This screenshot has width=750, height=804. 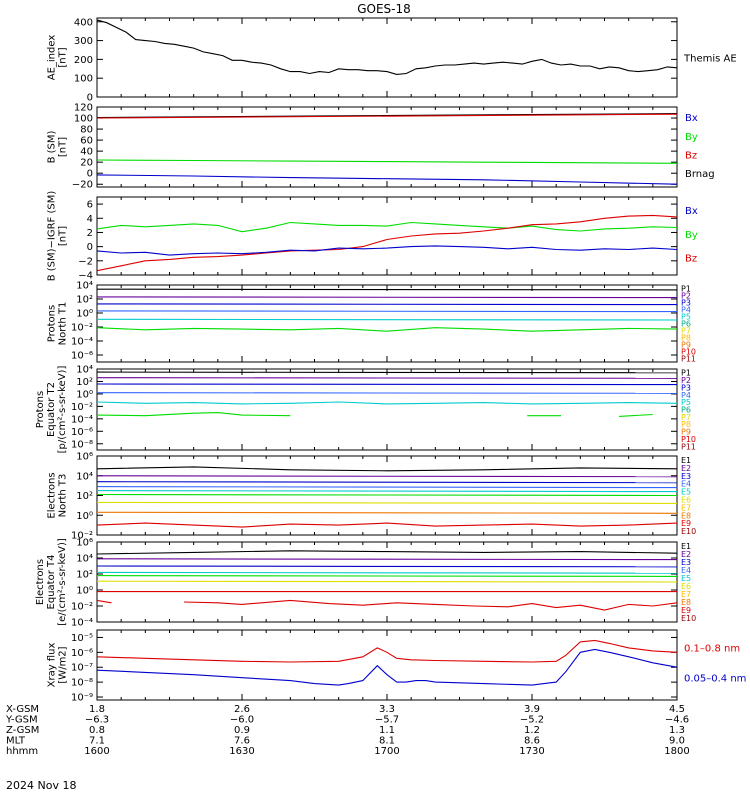 What do you see at coordinates (22, 751) in the screenshot?
I see `x-row-name: hhmm` at bounding box center [22, 751].